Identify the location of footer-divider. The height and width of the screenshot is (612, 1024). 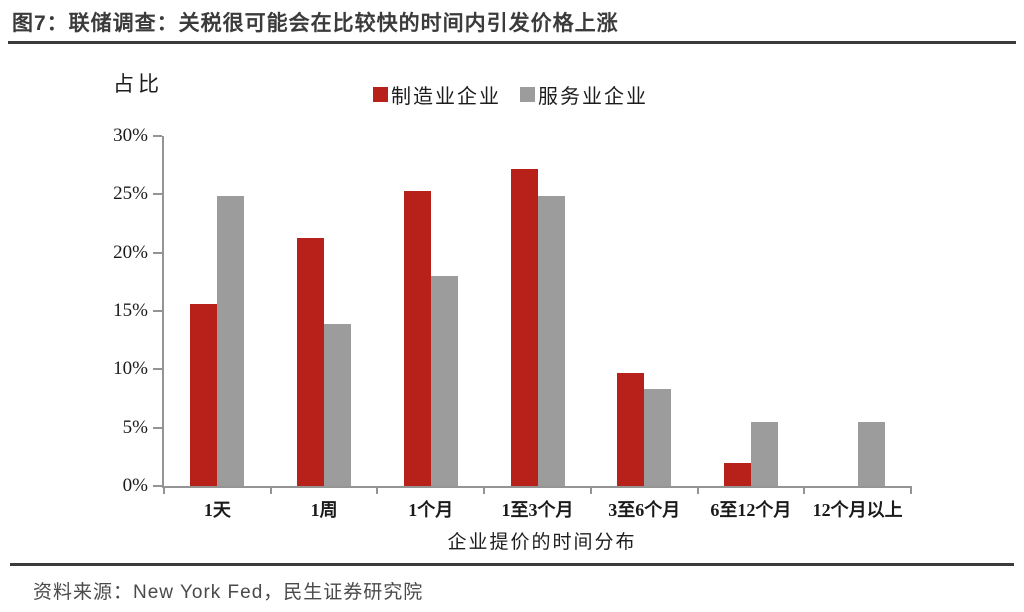
(512, 564).